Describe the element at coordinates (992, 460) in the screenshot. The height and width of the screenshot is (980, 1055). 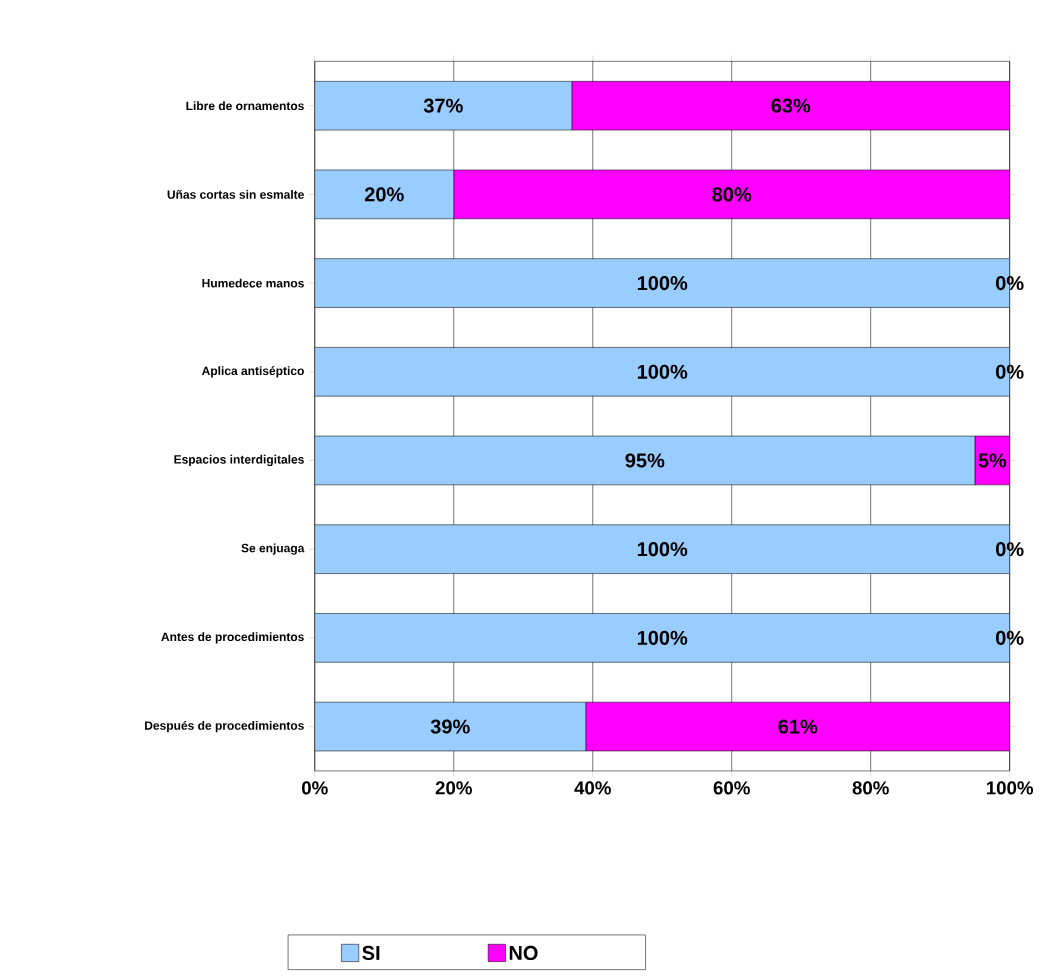
I see `data-label: 5%` at that location.